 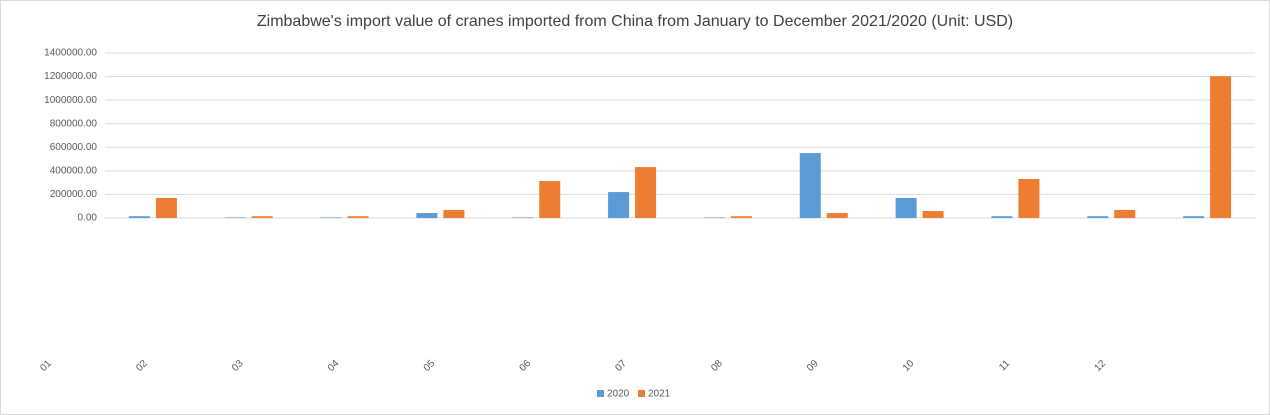 I want to click on y-tick-label: 800000.00, so click(x=74, y=123).